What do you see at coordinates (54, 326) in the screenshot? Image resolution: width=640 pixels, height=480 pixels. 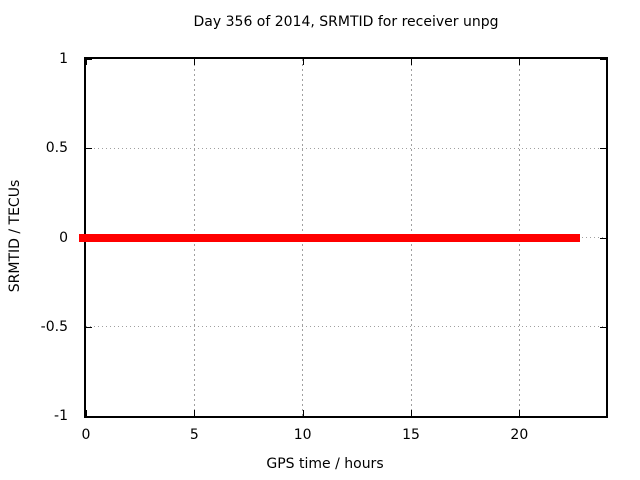 I see `y-tick-label: -0.5` at bounding box center [54, 326].